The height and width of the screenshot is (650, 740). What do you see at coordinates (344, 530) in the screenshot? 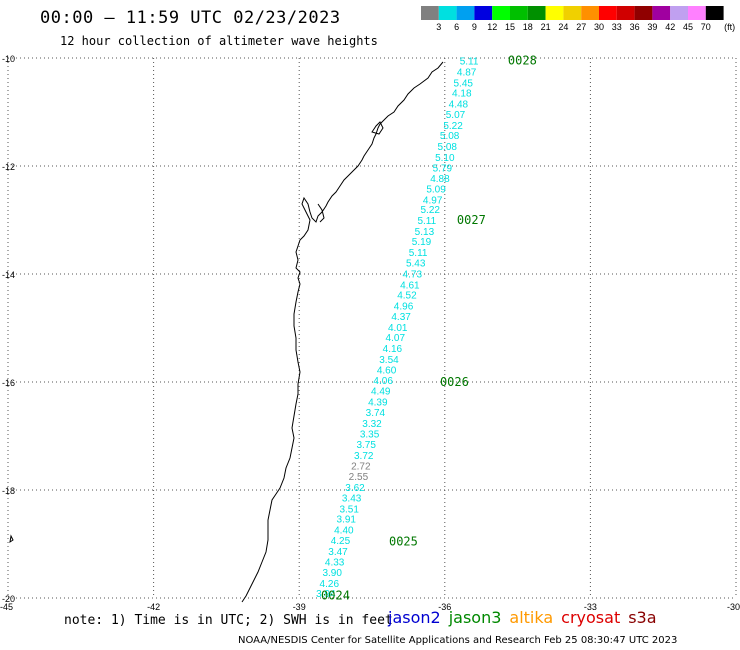
I see `wave-height-value: 4.40` at bounding box center [344, 530].